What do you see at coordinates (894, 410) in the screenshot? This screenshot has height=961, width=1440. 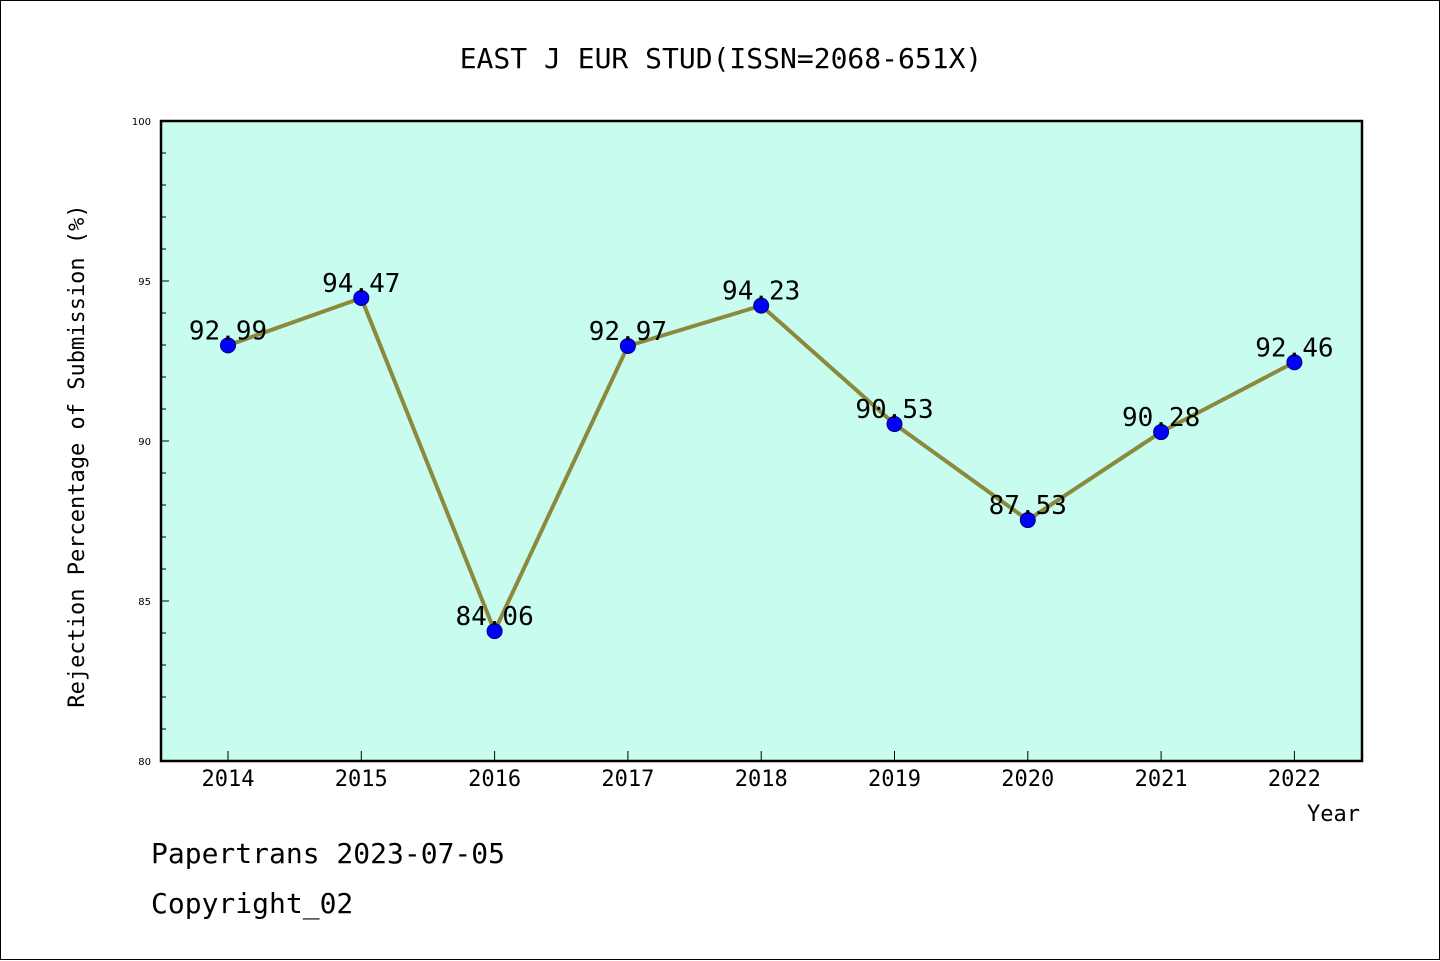 I see `data-label: 90.53` at bounding box center [894, 410].